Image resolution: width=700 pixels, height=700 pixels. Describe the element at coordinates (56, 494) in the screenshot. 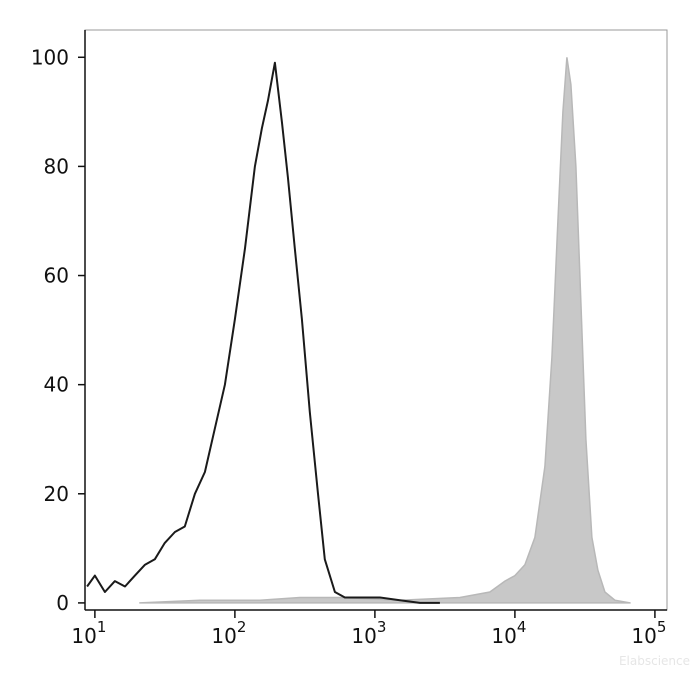

I see `y-tick-label: 20` at that location.